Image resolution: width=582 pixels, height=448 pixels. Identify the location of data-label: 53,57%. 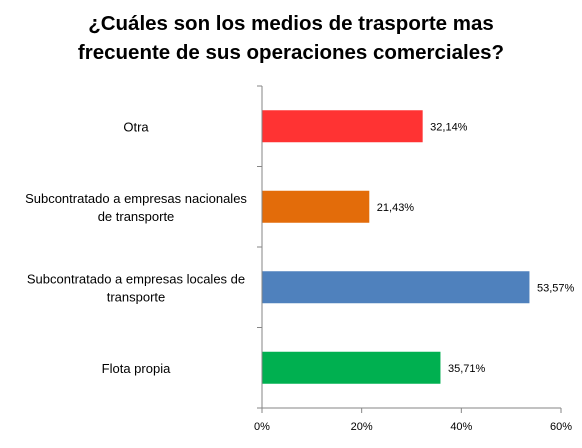
(556, 288).